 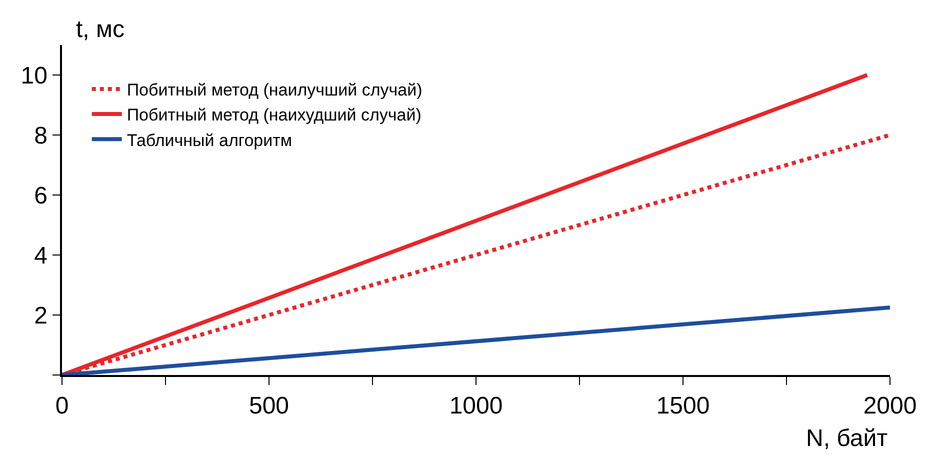 What do you see at coordinates (847, 438) in the screenshot?
I see `x-axis-title: N, байт` at bounding box center [847, 438].